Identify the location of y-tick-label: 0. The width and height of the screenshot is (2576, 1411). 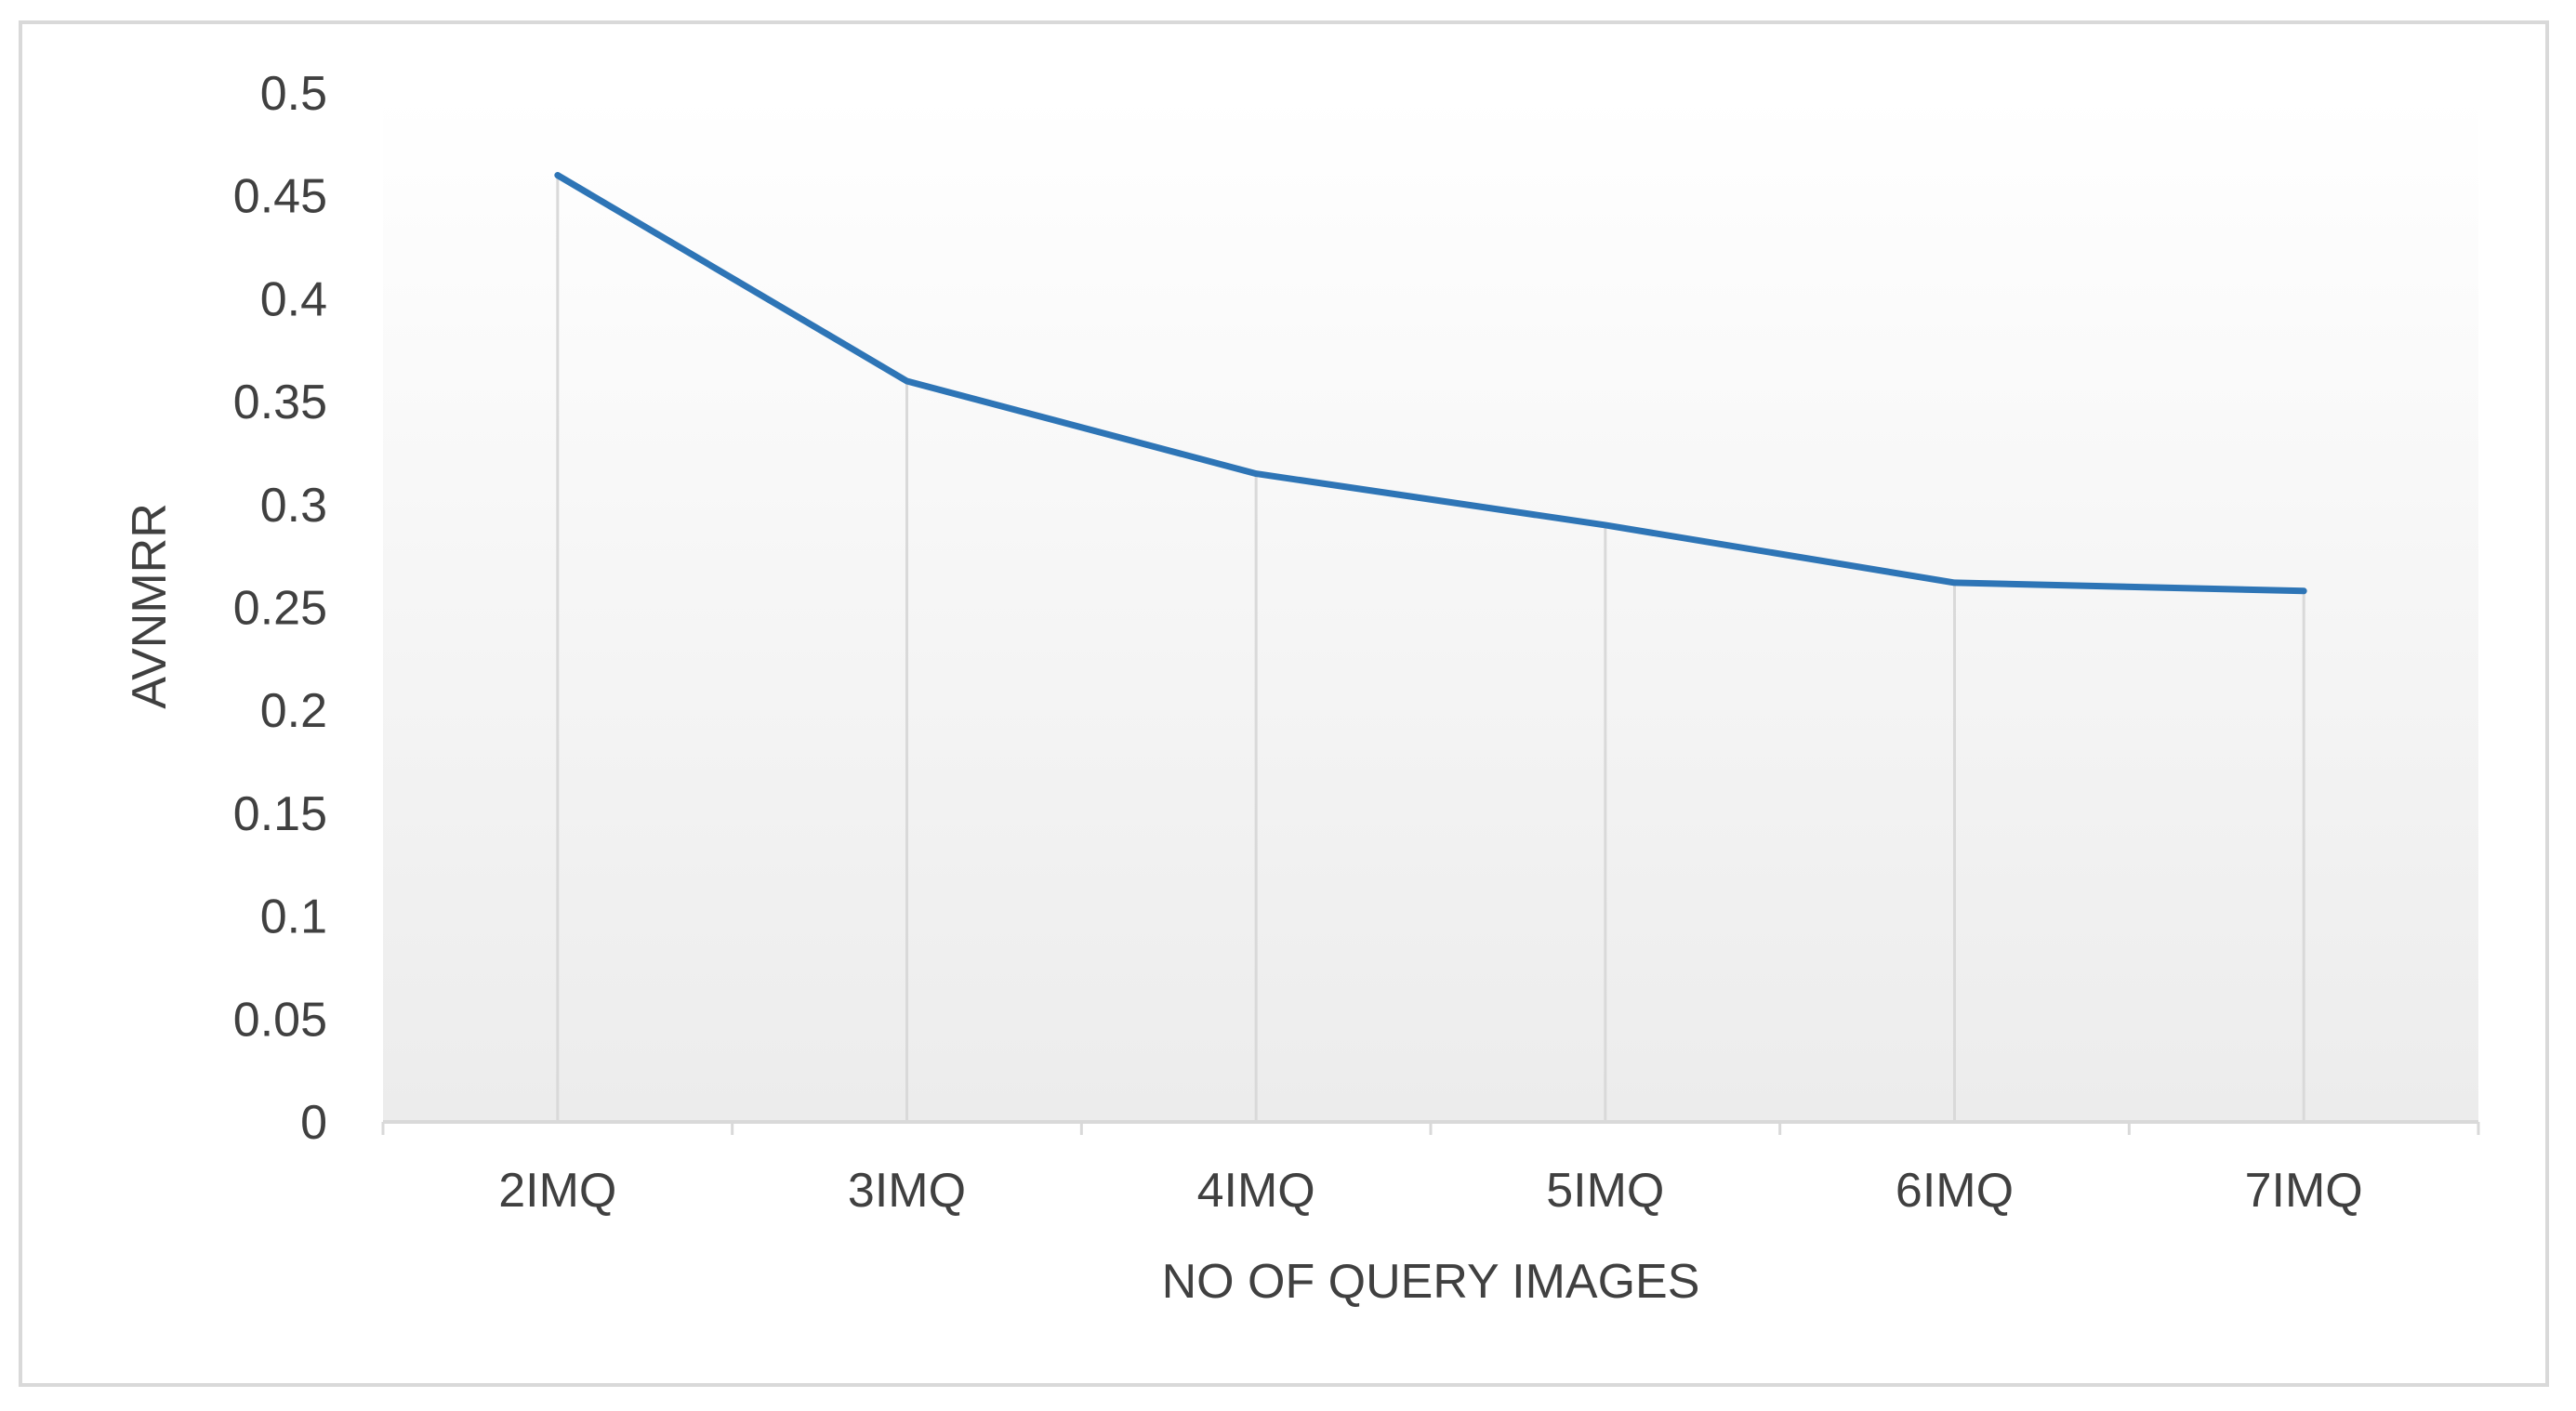
(313, 1123).